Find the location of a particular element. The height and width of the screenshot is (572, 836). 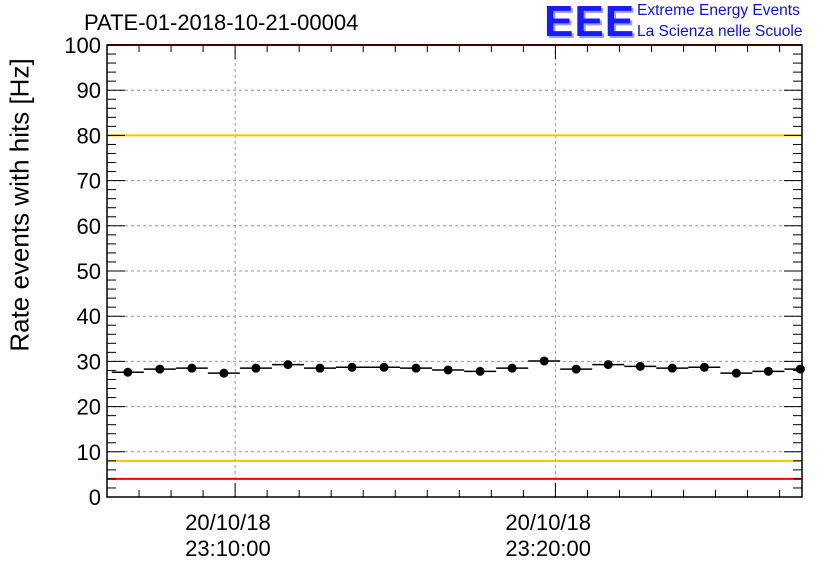

data-points is located at coordinates (458, 367).